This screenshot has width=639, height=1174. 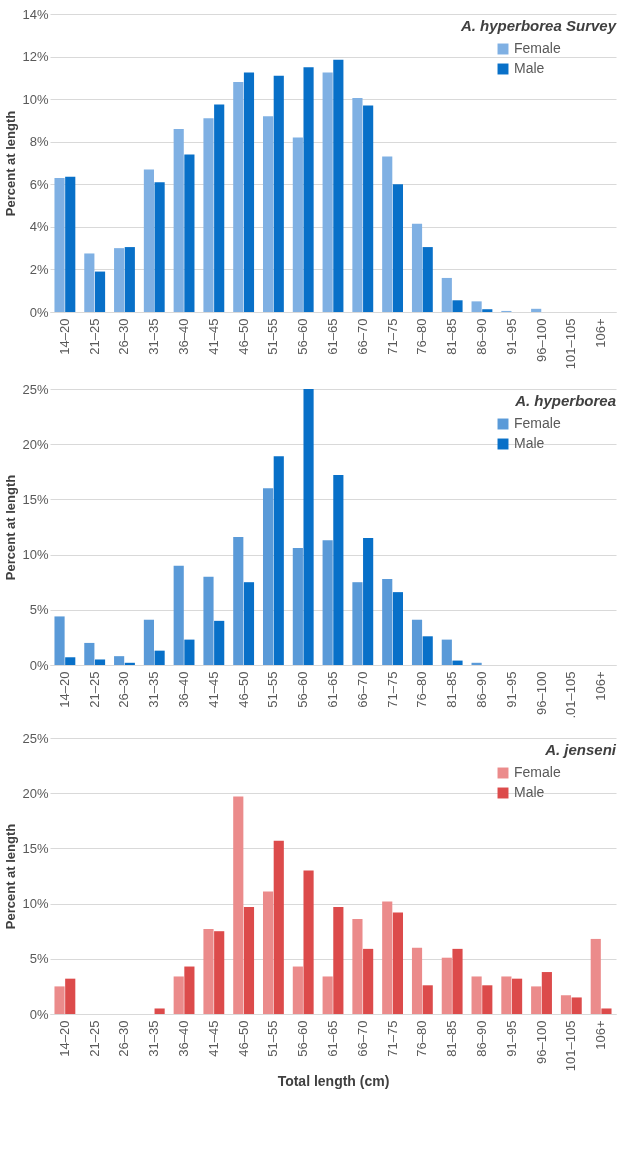 I want to click on legend-label: Female, so click(x=537, y=772).